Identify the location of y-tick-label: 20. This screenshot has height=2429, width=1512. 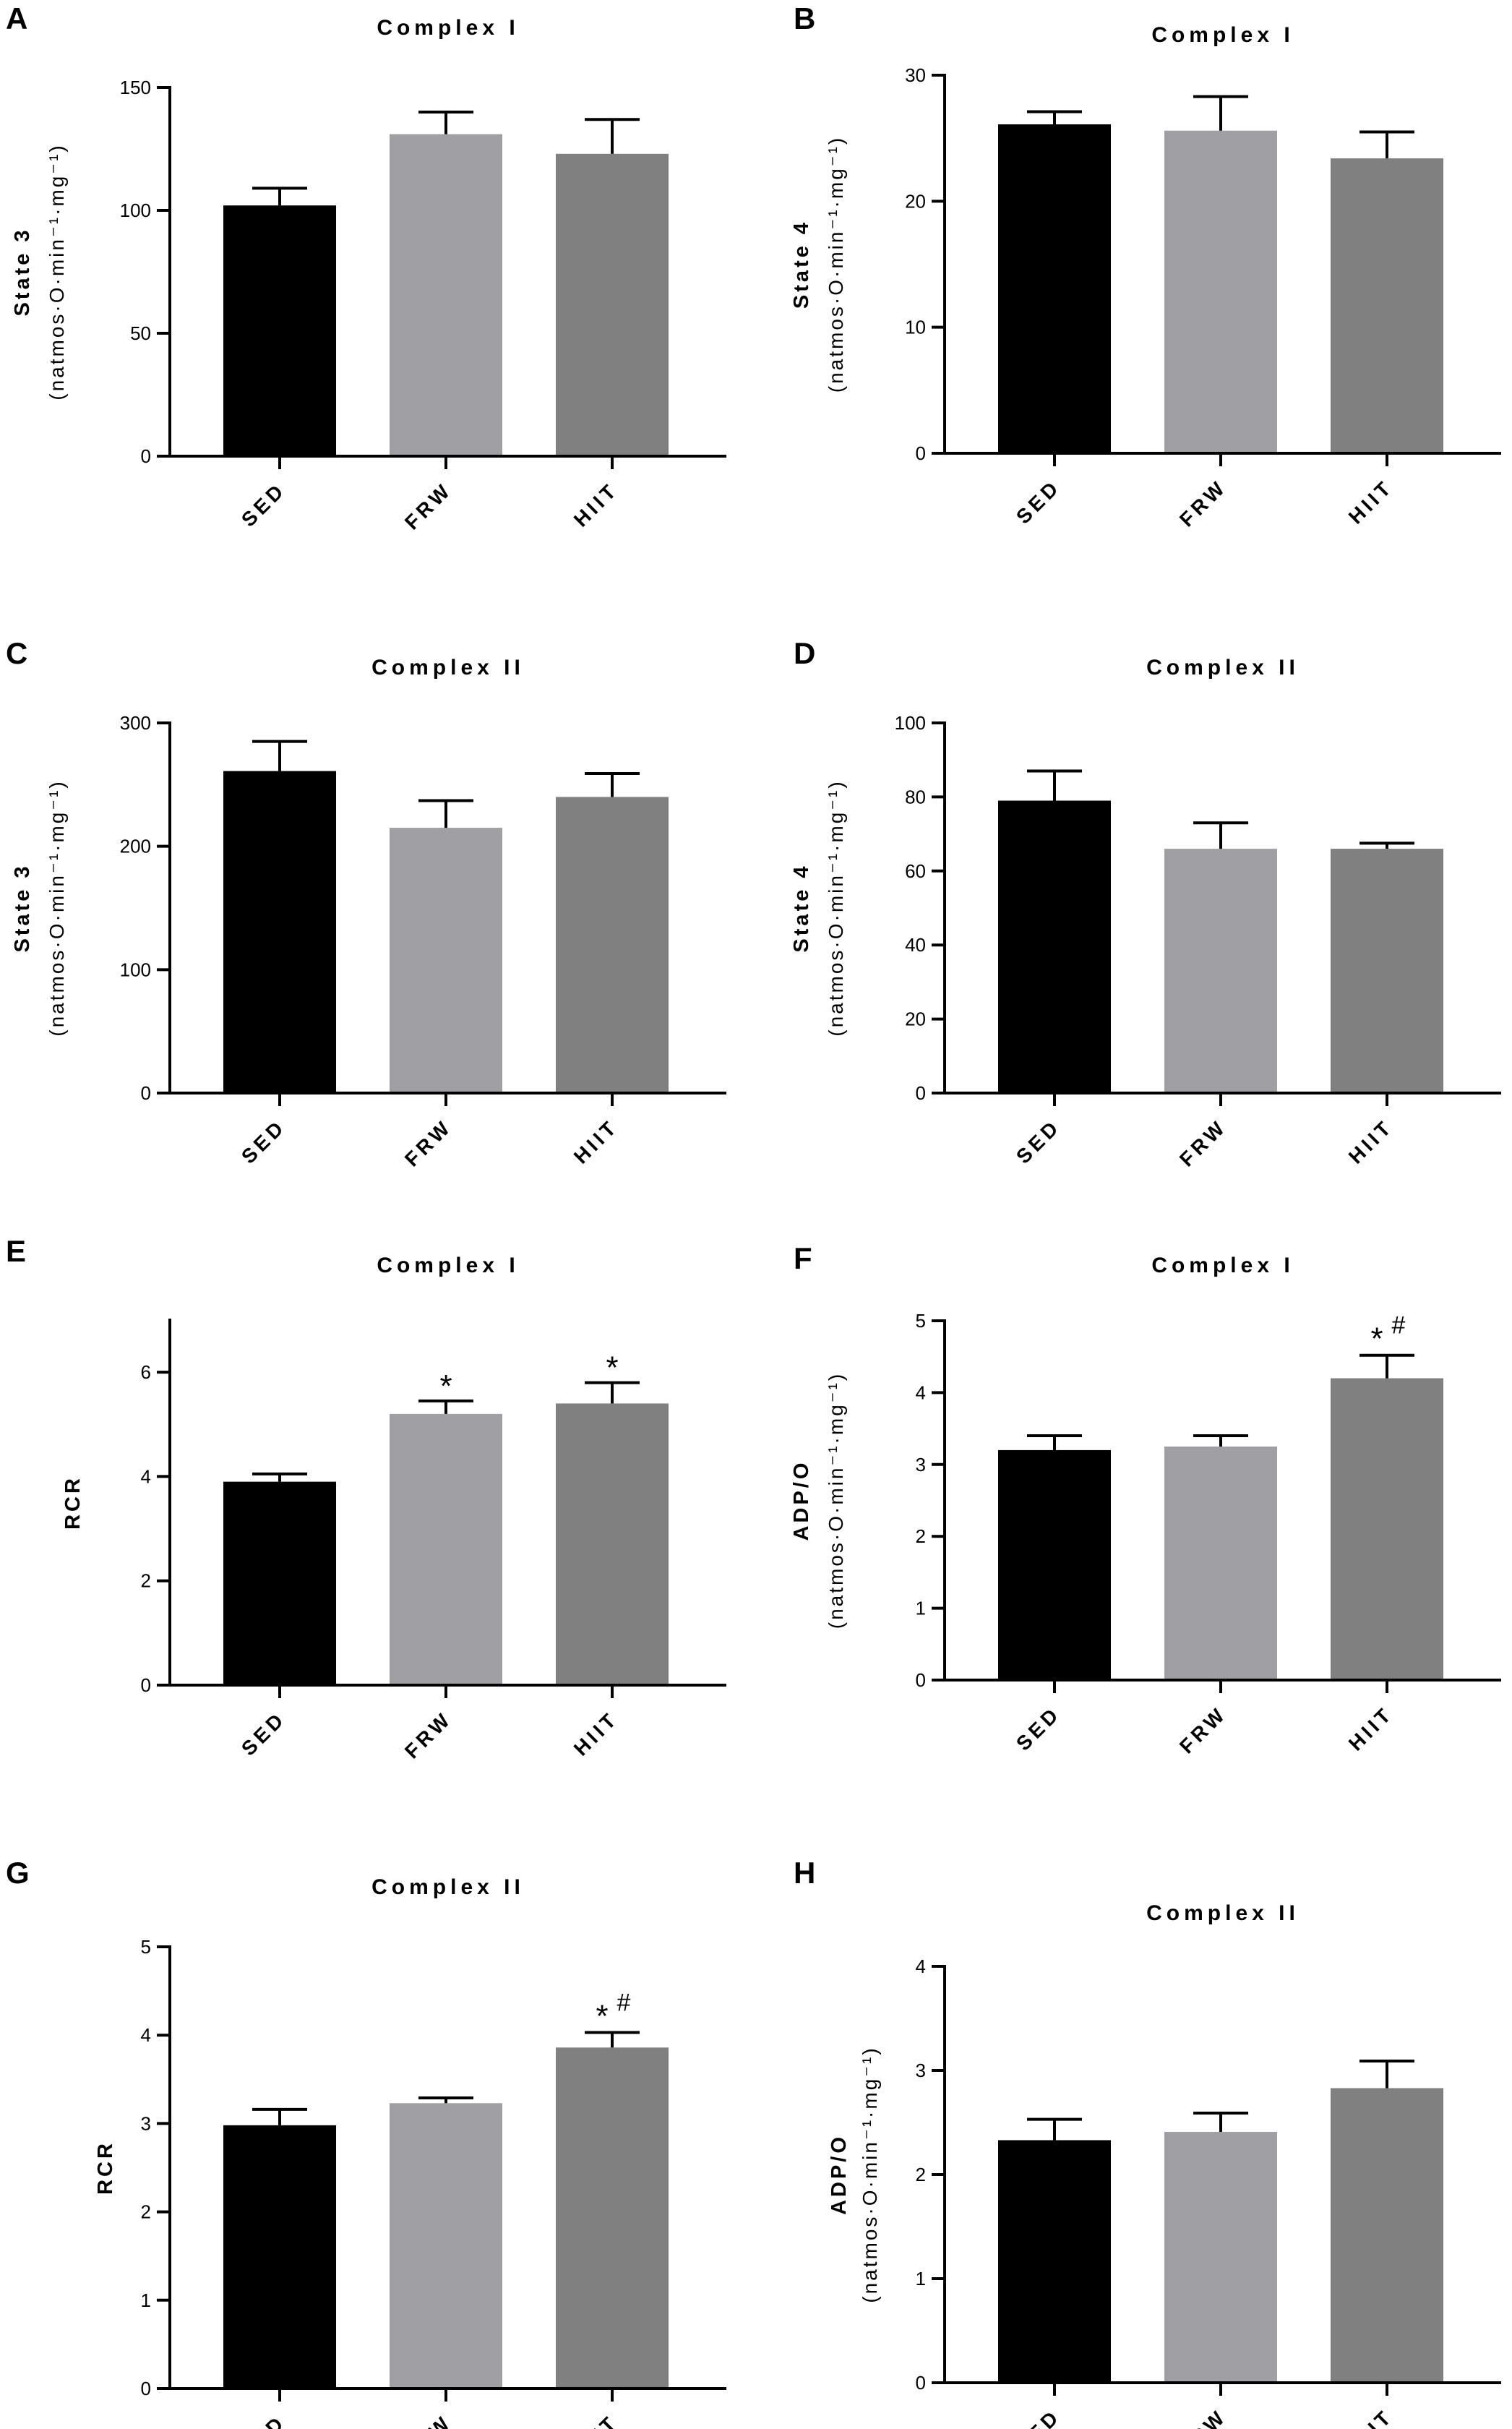
(915, 201).